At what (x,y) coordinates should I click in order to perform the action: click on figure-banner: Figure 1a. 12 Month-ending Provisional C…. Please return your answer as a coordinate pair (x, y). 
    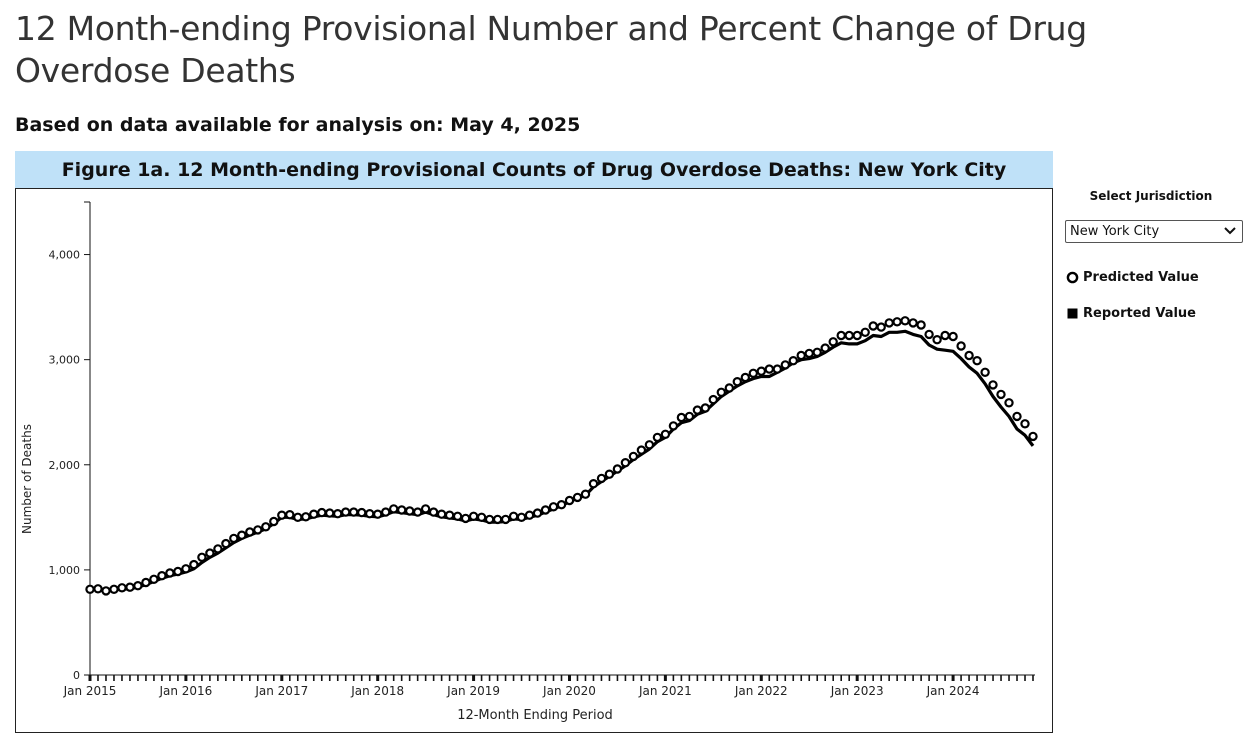
    Looking at the image, I should click on (534, 169).